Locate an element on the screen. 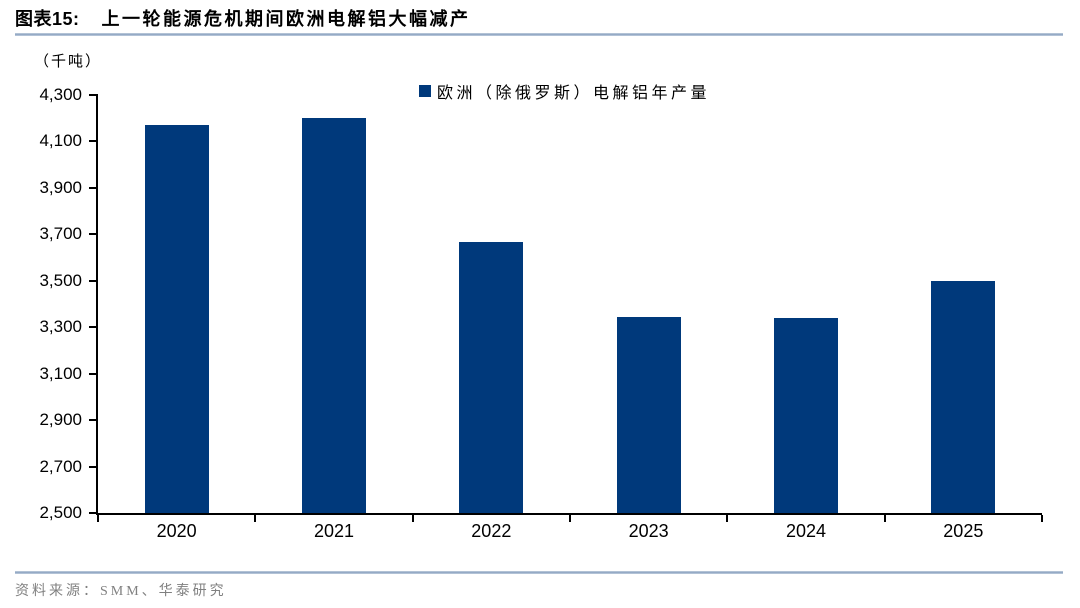 This screenshot has height=608, width=1080. footer-divider is located at coordinates (539, 572).